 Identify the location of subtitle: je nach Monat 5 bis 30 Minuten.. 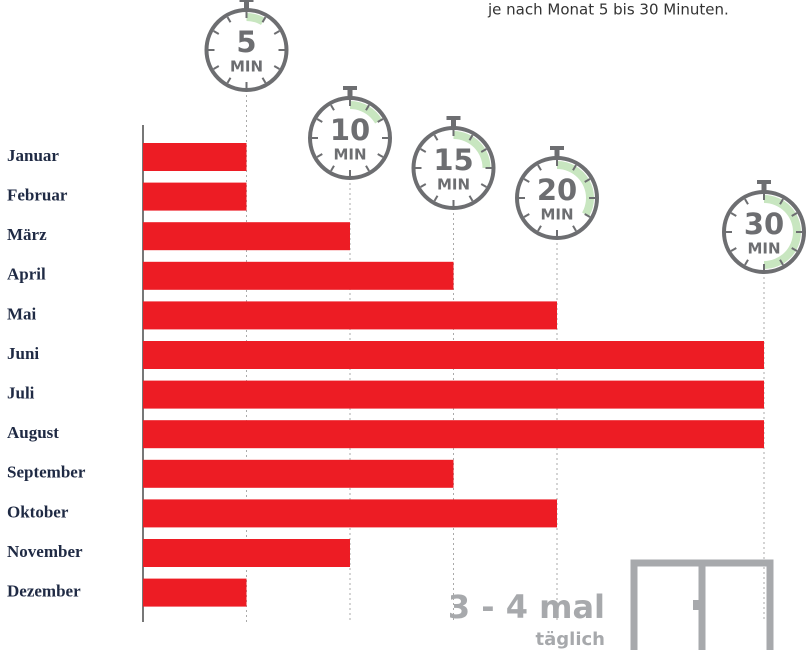
(608, 10).